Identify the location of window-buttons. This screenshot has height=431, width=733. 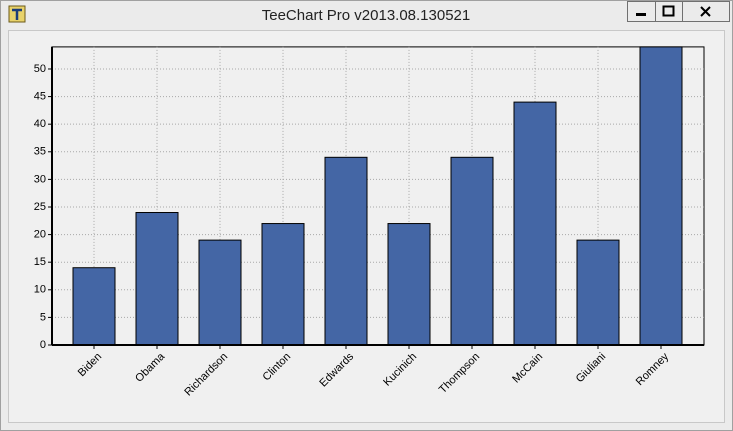
(678, 11).